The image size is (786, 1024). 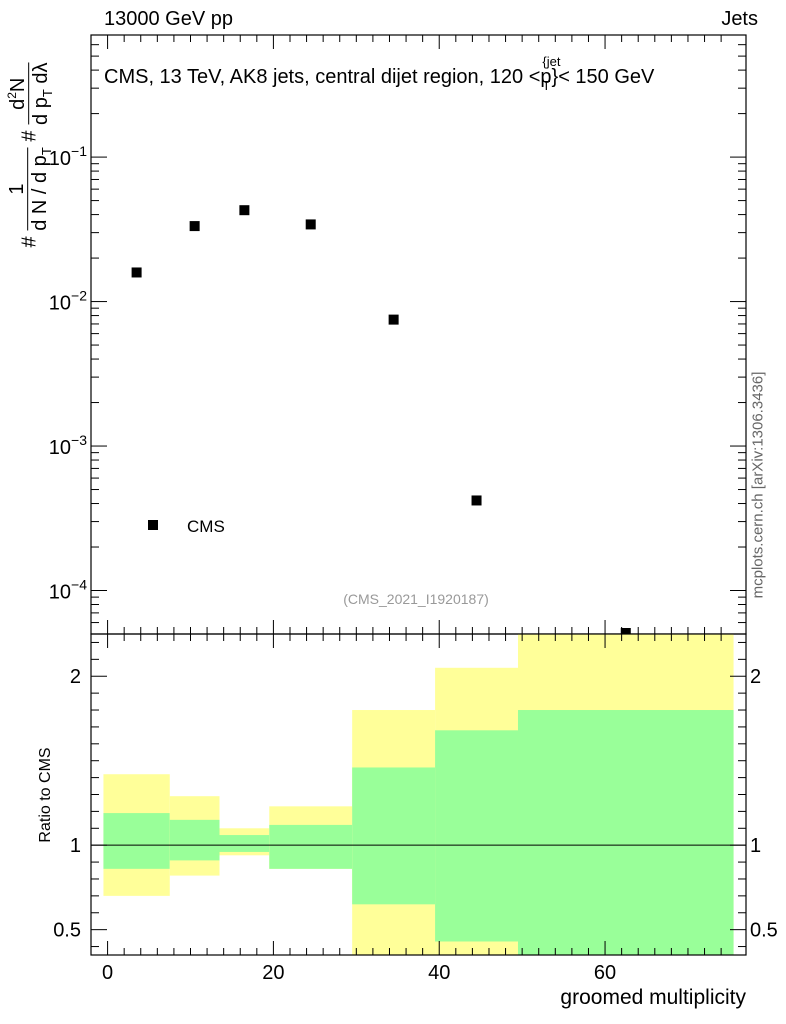 I want to click on legend-marker, so click(x=153, y=525).